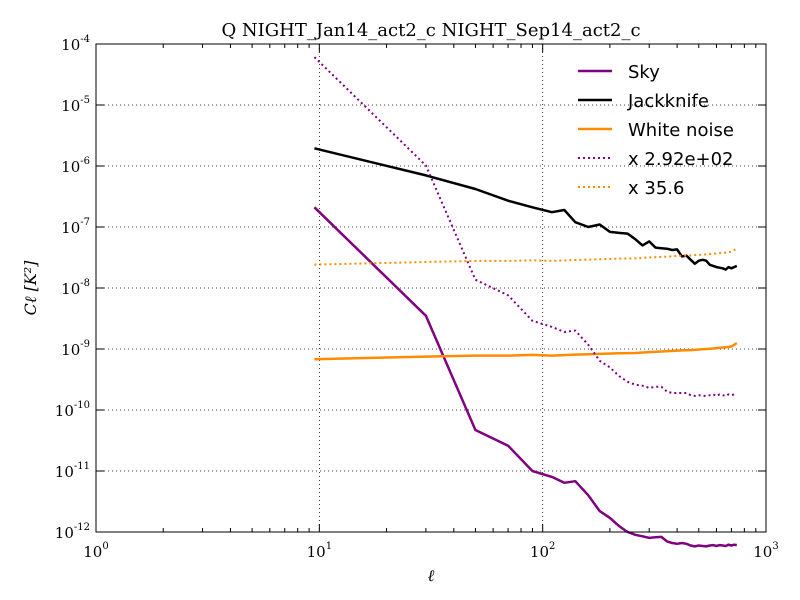  What do you see at coordinates (75, 44) in the screenshot?
I see `y-tick-label: 10⁻⁴` at bounding box center [75, 44].